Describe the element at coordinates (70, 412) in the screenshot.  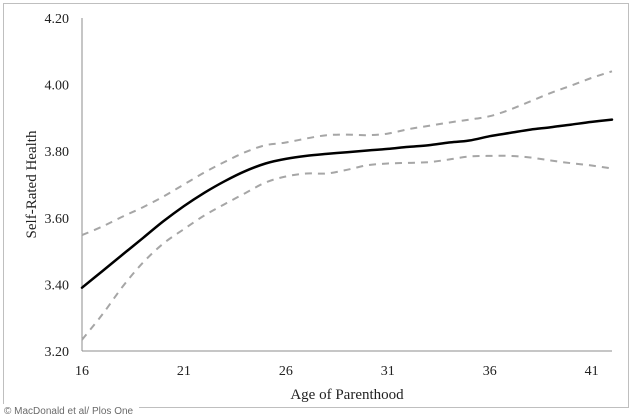
I see `image-credit: © MacDonald et al/ Plos One` at that location.